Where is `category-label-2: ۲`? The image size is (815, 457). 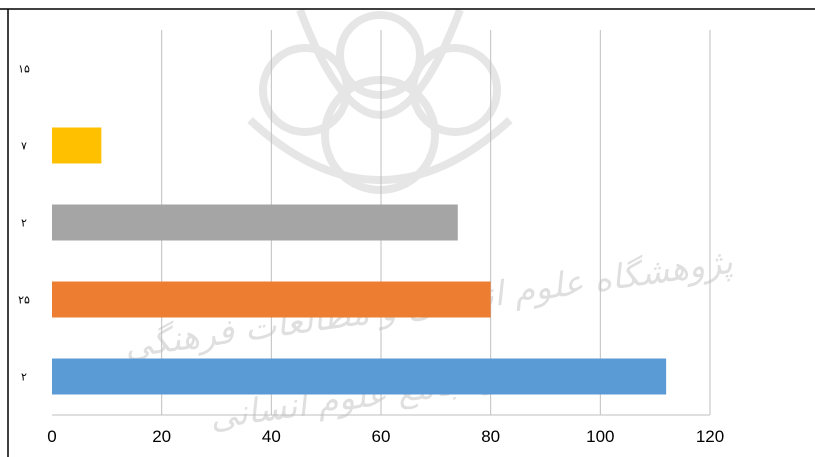
category-label-2: ۲ is located at coordinates (24, 223).